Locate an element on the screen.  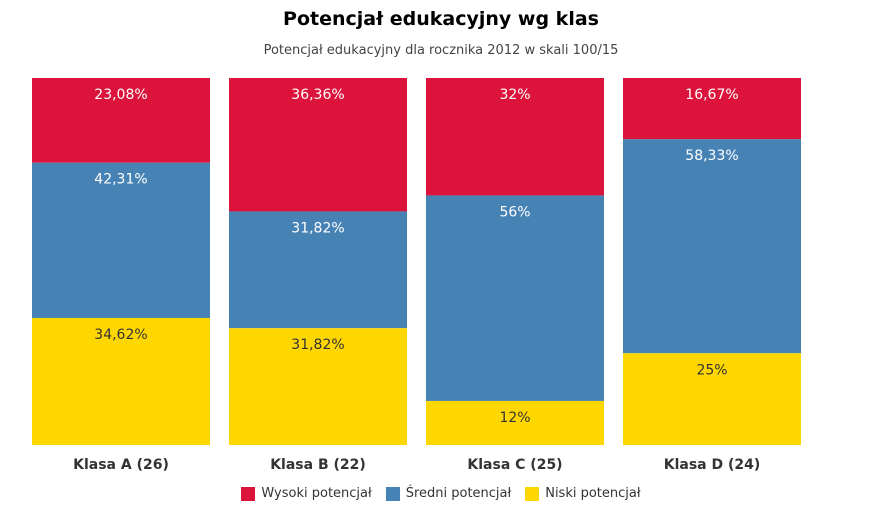
legend-label-sredni: Średni potencjał is located at coordinates (458, 493).